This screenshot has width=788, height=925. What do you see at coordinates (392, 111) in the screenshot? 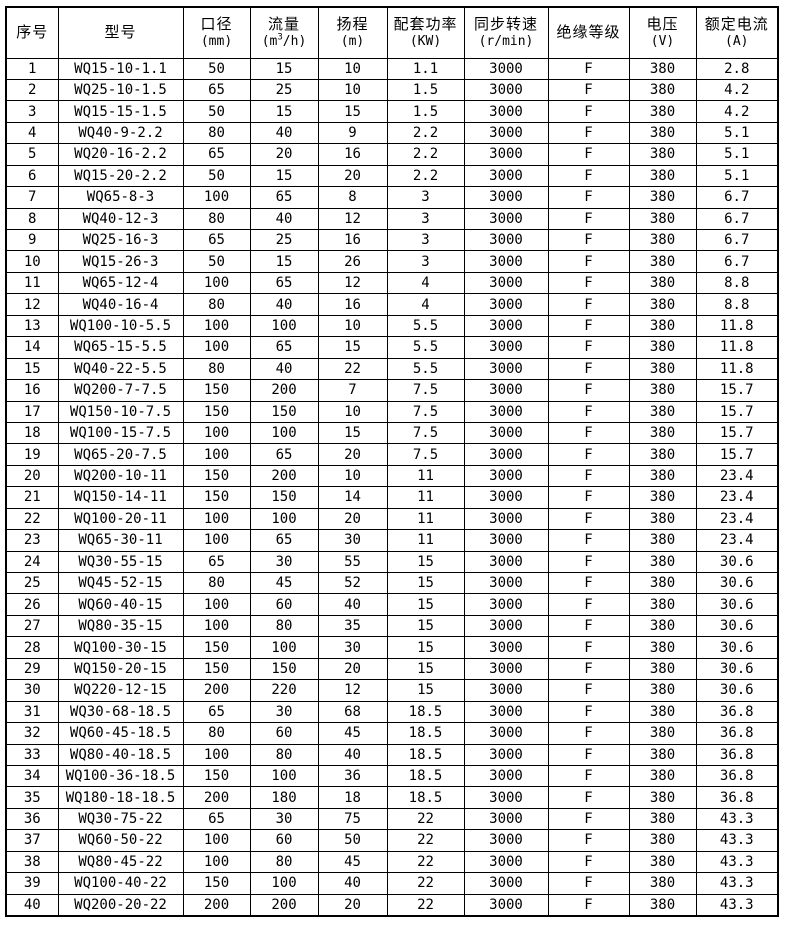
I see `table-row: 3 WQ15-15-1.5 50 15 15 1.5 3000 F 380 4.2` at bounding box center [392, 111].